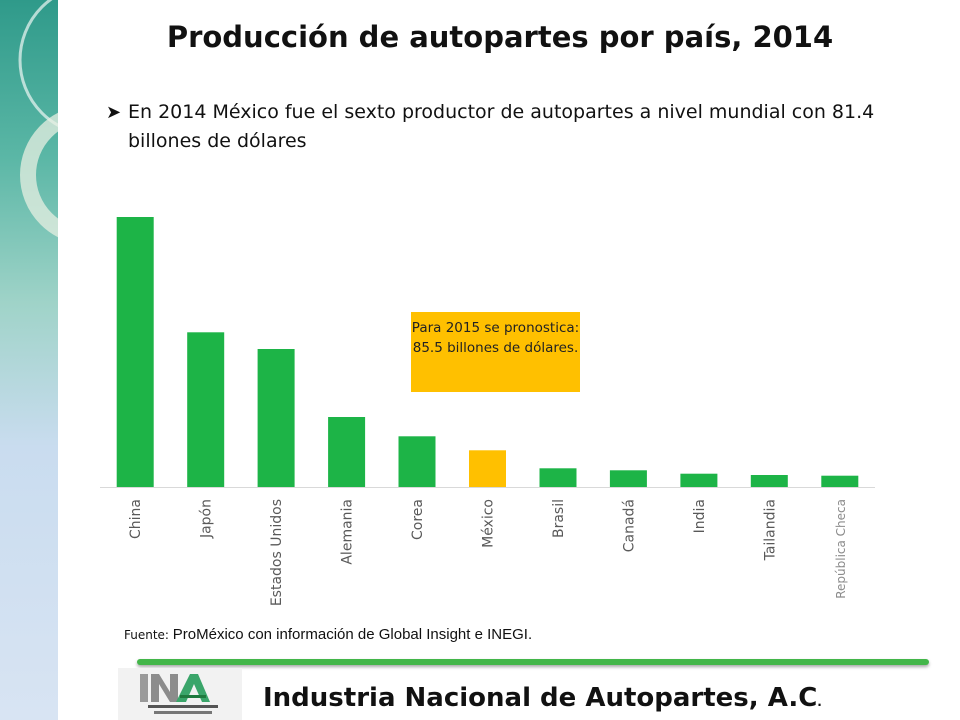 The height and width of the screenshot is (720, 960). Describe the element at coordinates (148, 635) in the screenshot. I see `source-label: Fuente:` at that location.